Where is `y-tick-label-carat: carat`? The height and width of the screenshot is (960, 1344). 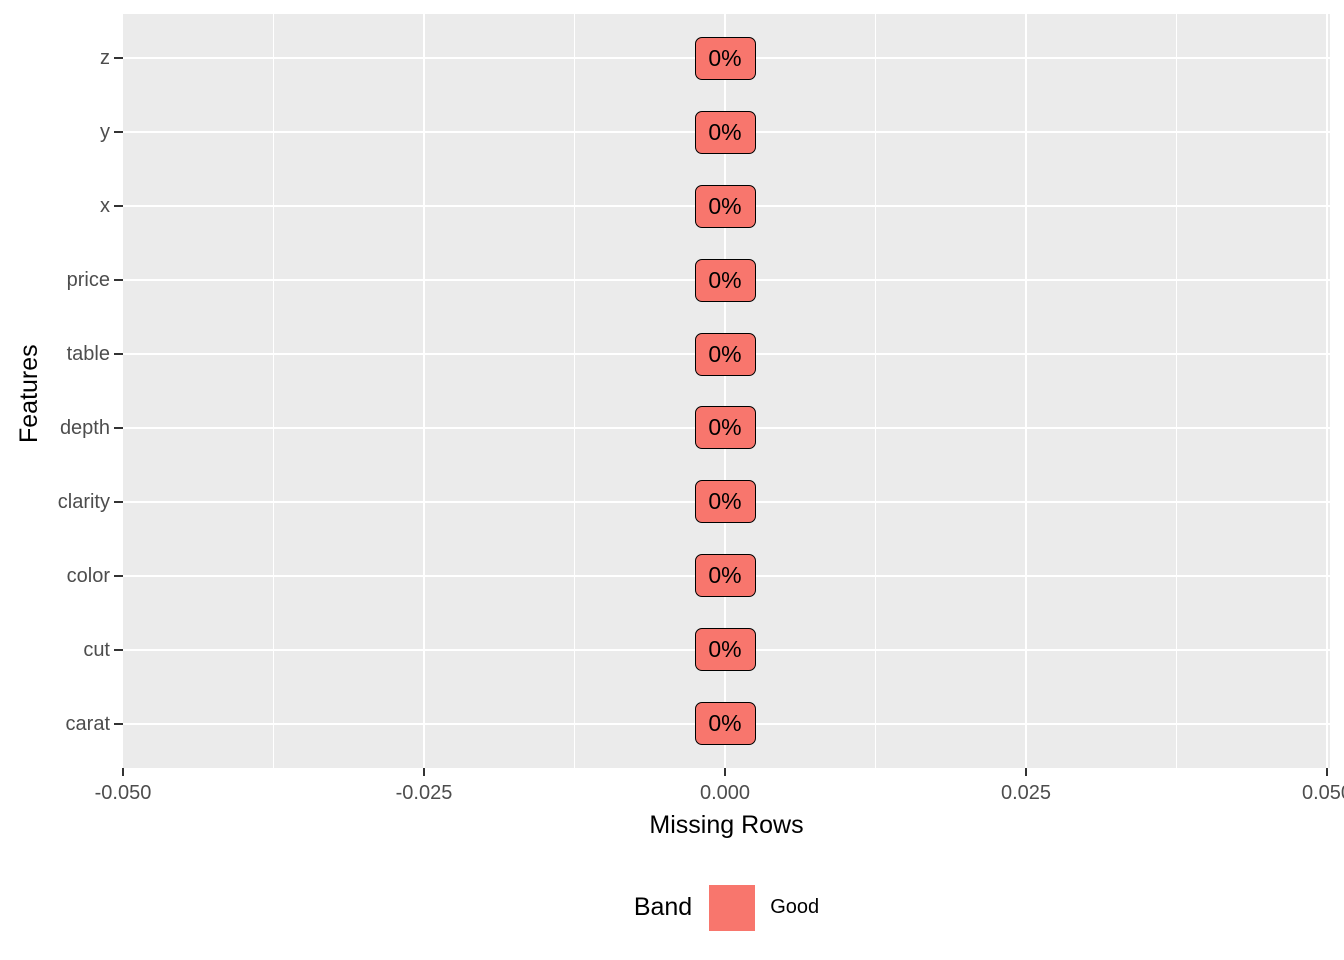 y-tick-label-carat: carat is located at coordinates (87, 723).